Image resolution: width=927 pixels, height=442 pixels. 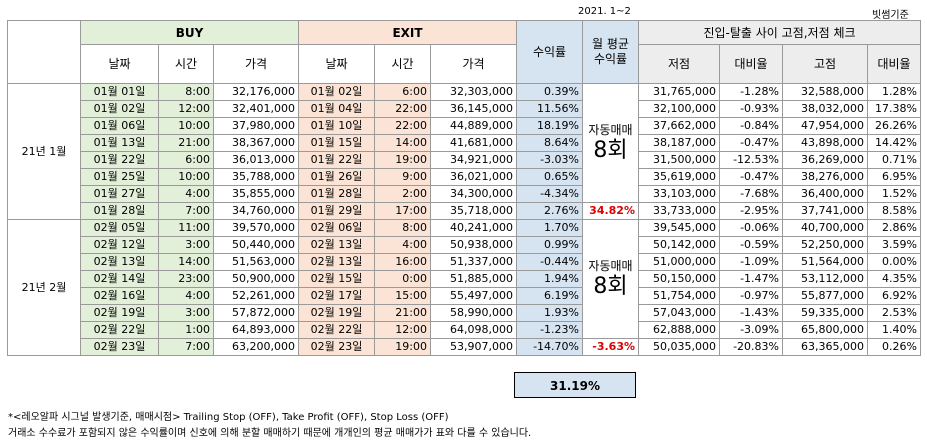 What do you see at coordinates (751, 109) in the screenshot?
I see `low-ratio: -0.93%` at bounding box center [751, 109].